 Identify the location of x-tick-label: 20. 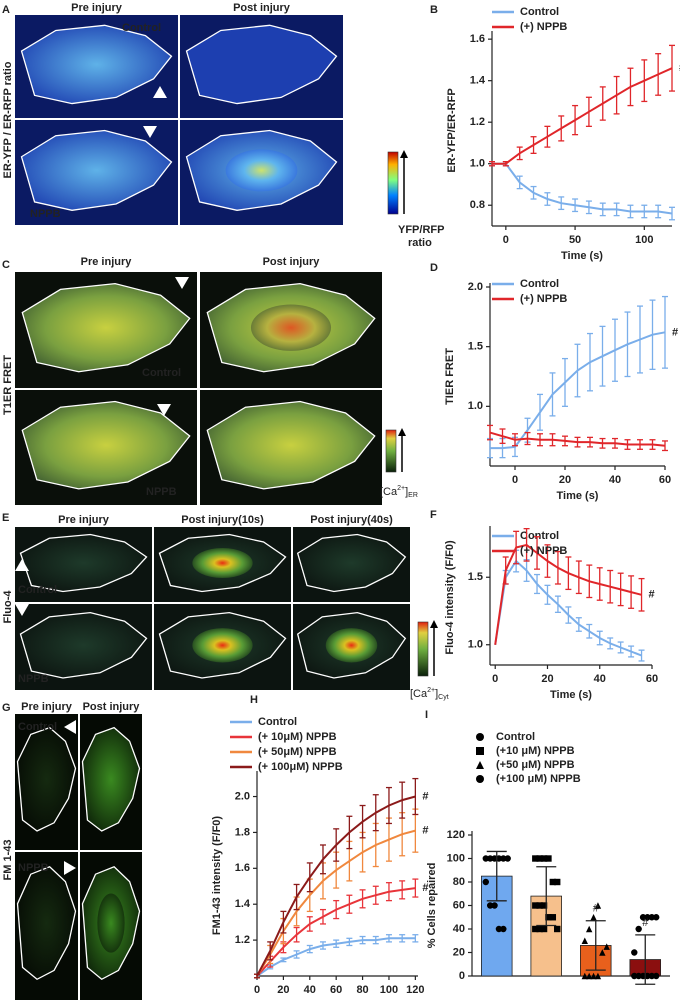
(565, 480).